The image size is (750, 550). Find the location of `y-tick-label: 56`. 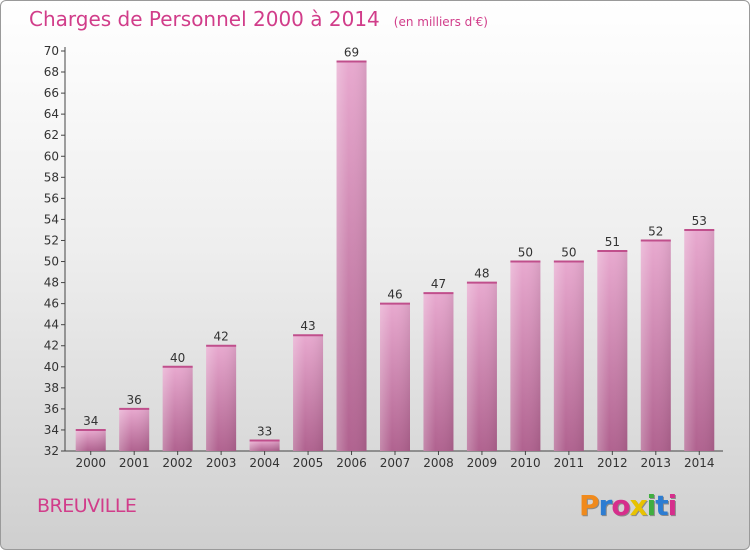

y-tick-label: 56 is located at coordinates (51, 198).